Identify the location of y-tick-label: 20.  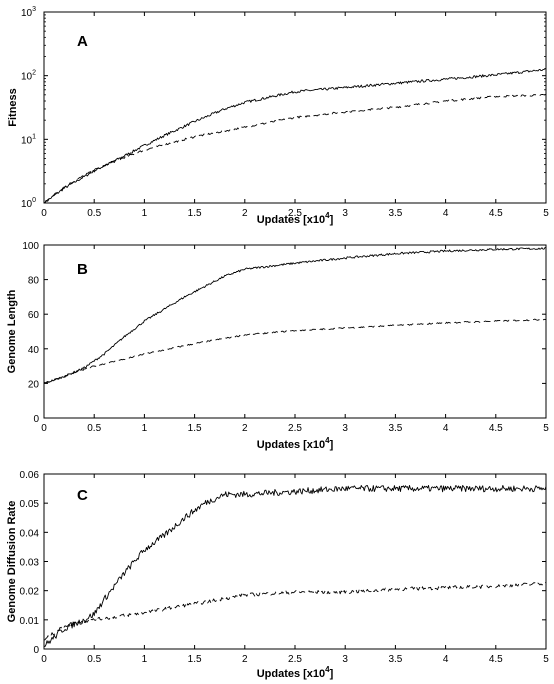
(34, 384).